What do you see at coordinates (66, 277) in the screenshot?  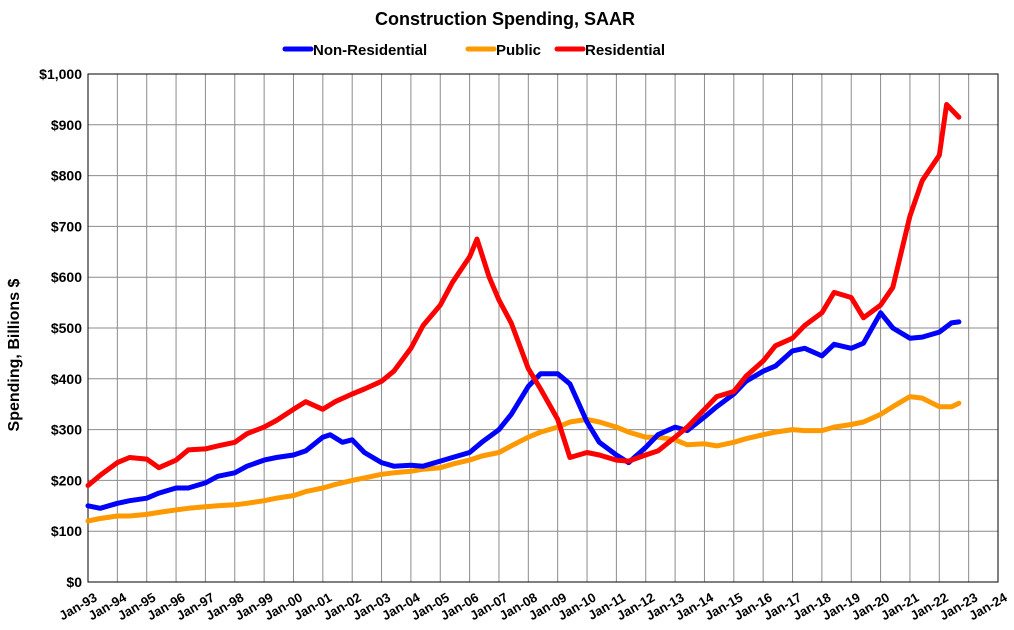 I see `y-tick-label: $600` at bounding box center [66, 277].